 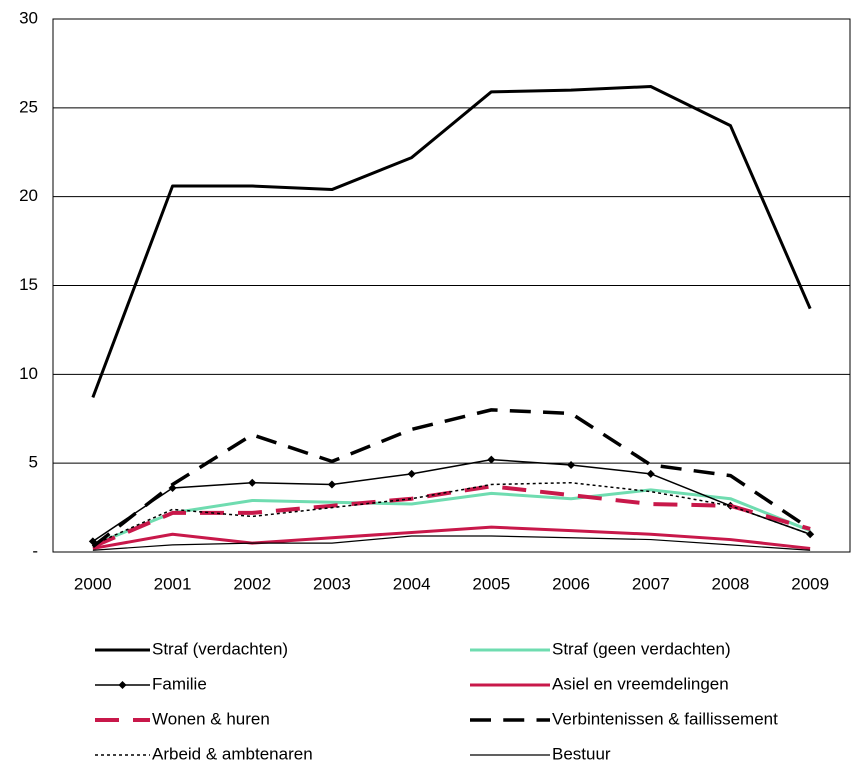 I want to click on x-tick-label: 2009, so click(x=810, y=583).